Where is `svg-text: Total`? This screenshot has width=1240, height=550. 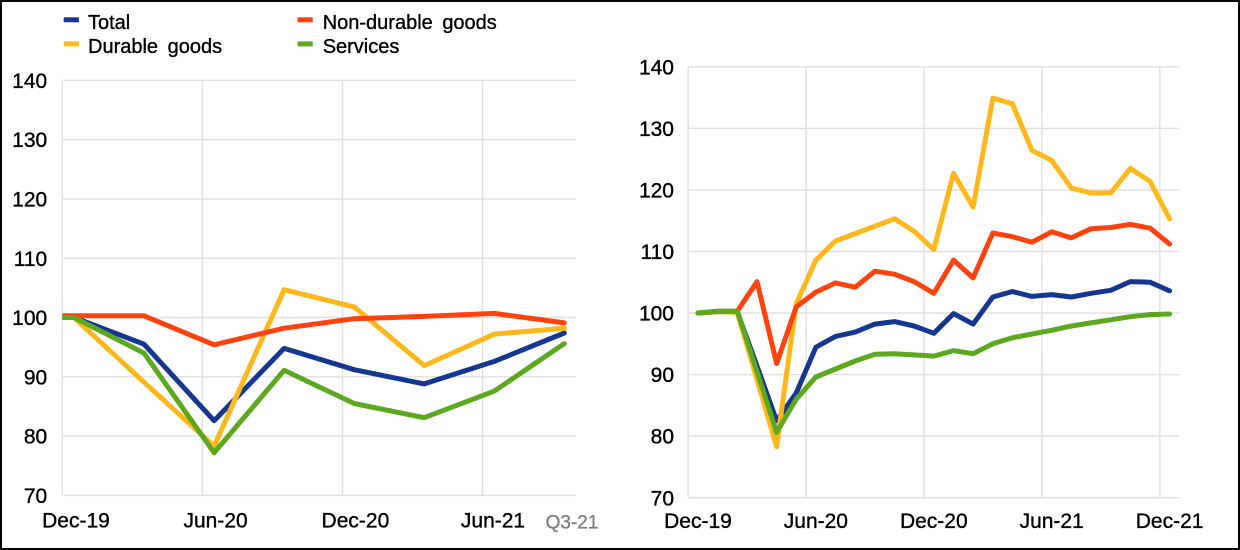 svg-text: Total is located at coordinates (109, 23).